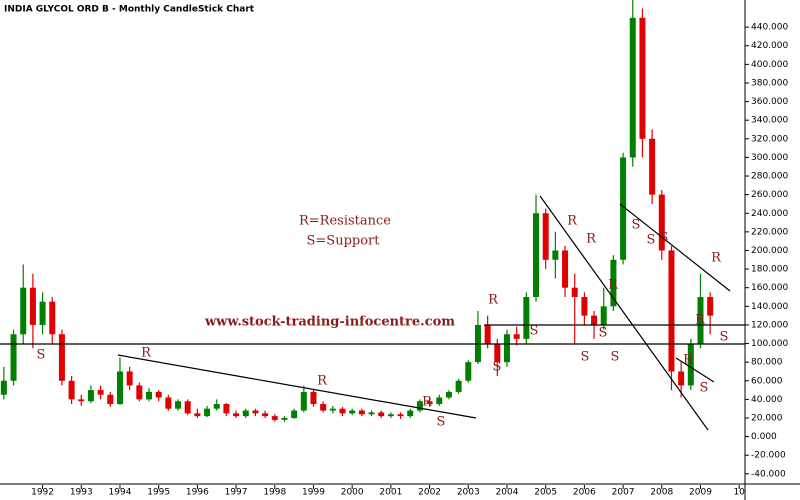  Describe the element at coordinates (769, 121) in the screenshot. I see `y-tick-label: 340.000` at that location.